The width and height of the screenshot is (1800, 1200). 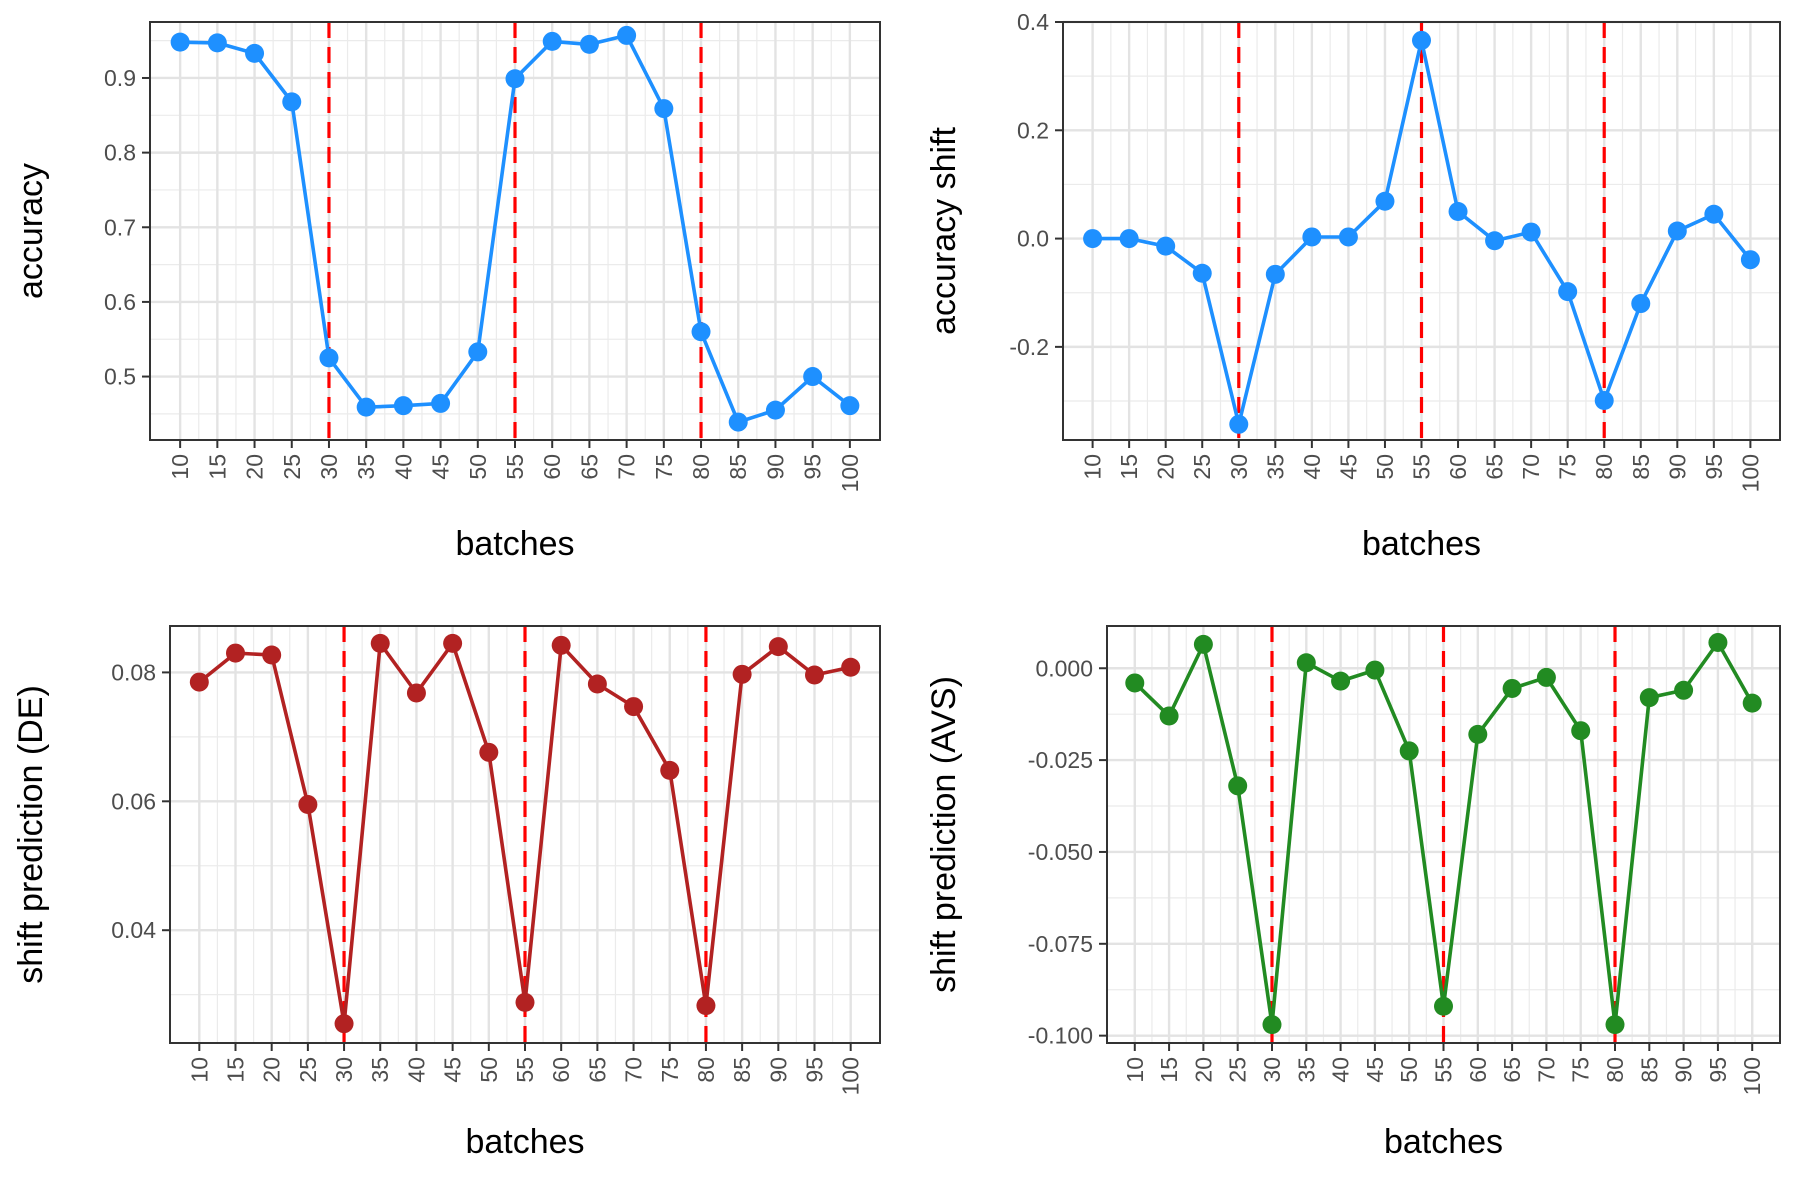 I want to click on y-tick-label: 0.5, so click(x=120, y=377).